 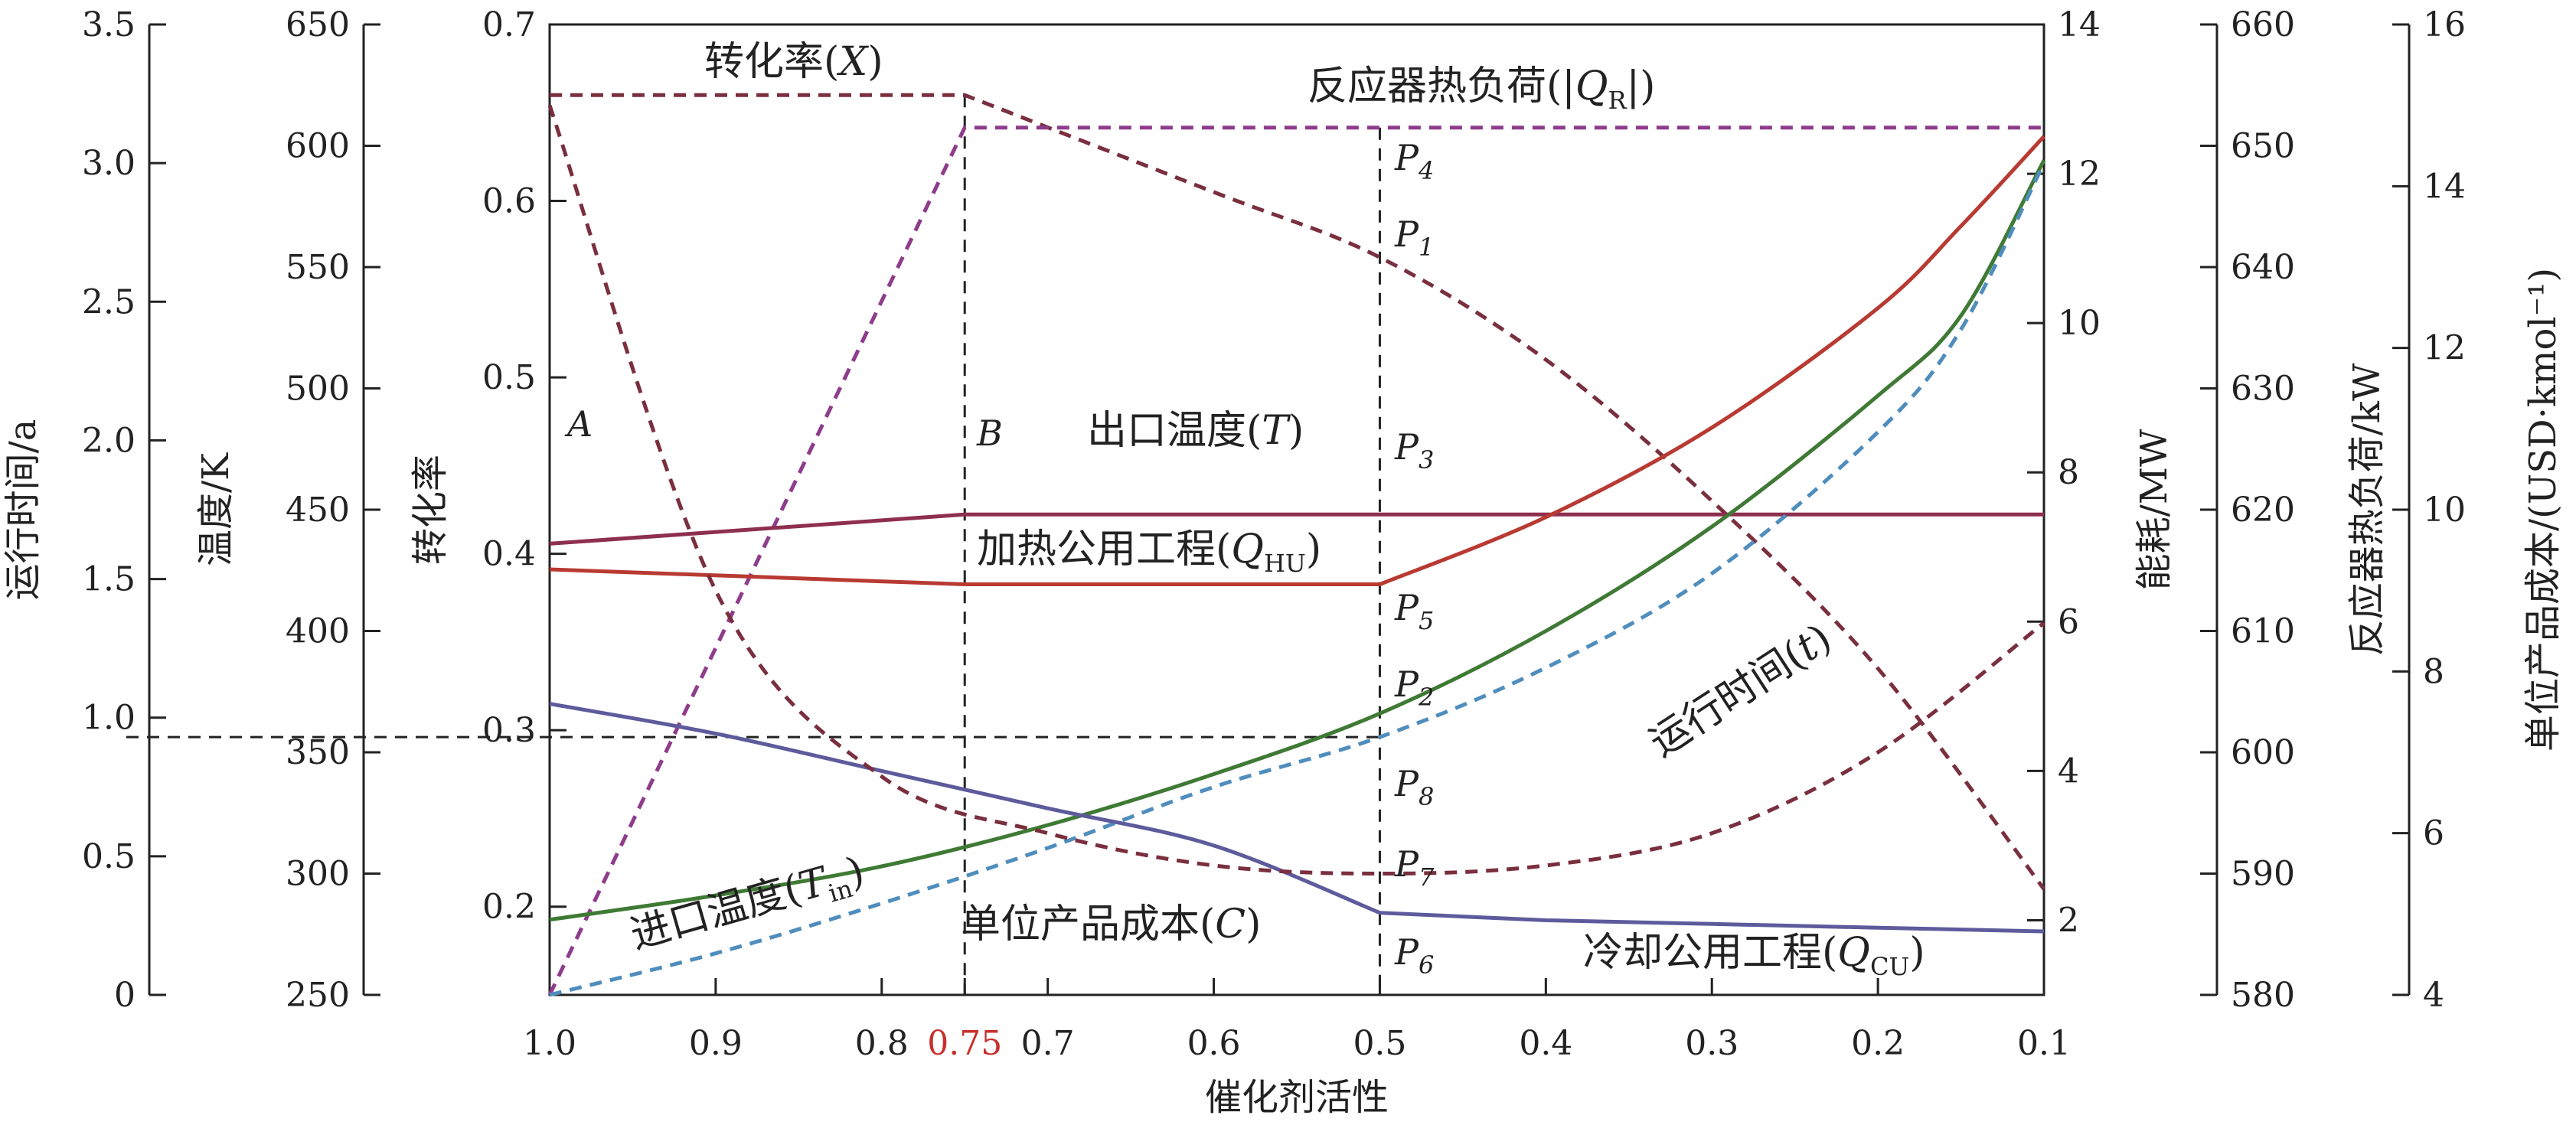 What do you see at coordinates (1414, 787) in the screenshot?
I see `point-p8: P8` at bounding box center [1414, 787].